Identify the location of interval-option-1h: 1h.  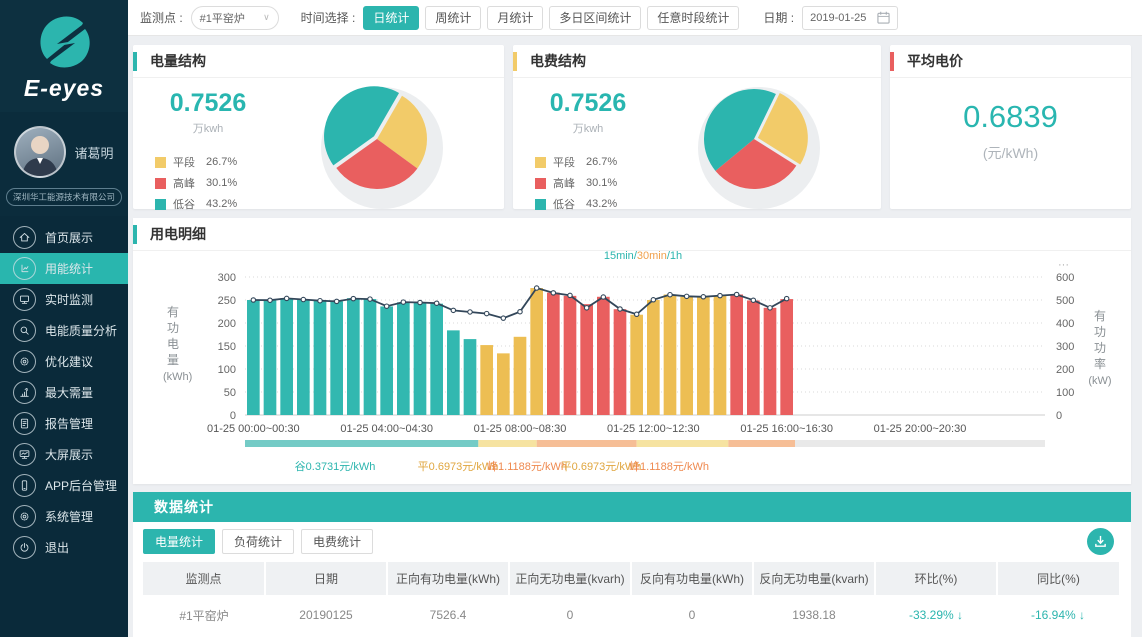
(676, 256).